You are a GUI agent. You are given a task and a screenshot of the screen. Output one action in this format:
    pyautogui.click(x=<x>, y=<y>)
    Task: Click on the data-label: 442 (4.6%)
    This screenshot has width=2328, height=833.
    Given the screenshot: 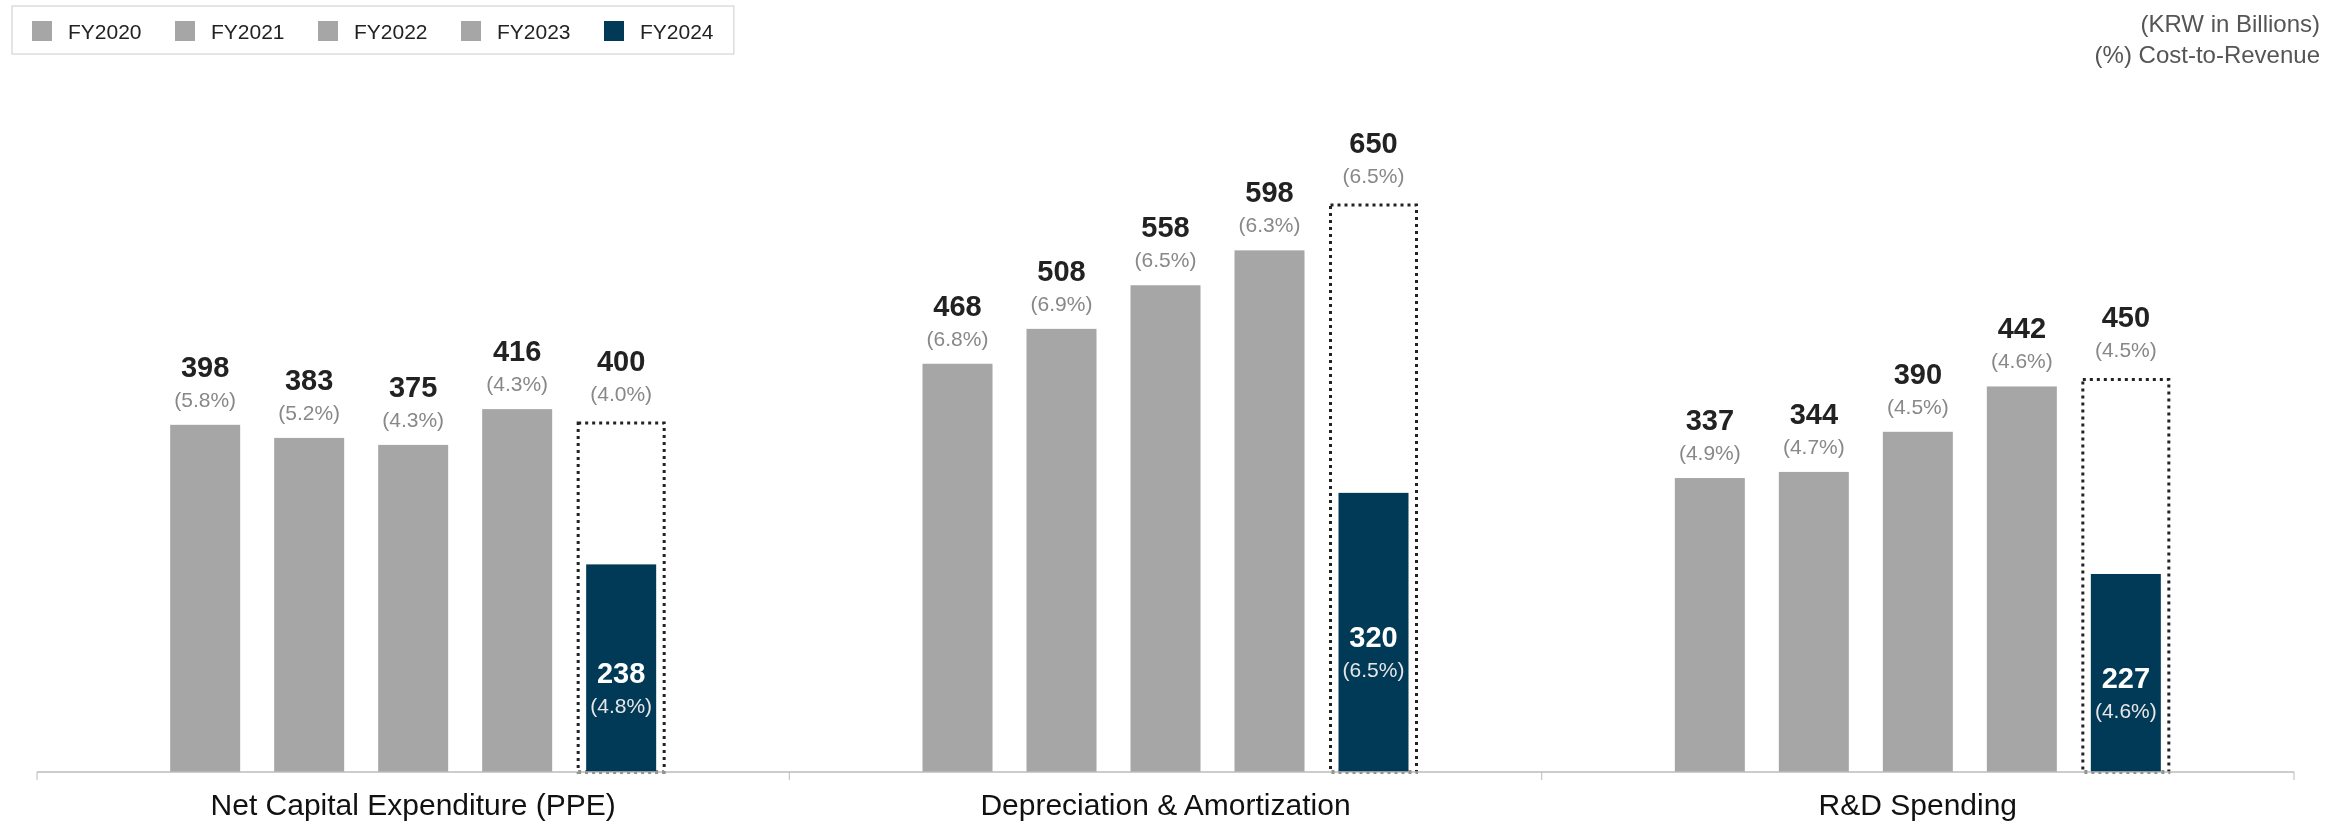 What is the action you would take?
    pyautogui.click(x=2021, y=342)
    